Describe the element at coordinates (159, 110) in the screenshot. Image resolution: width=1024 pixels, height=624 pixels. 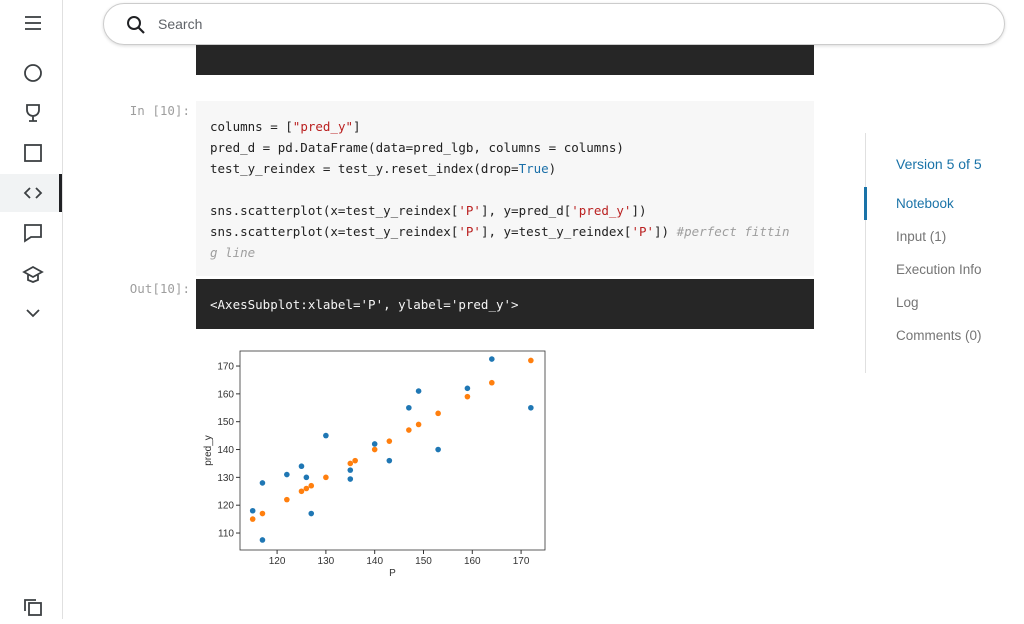
I see `in-prompt: In [10]:` at that location.